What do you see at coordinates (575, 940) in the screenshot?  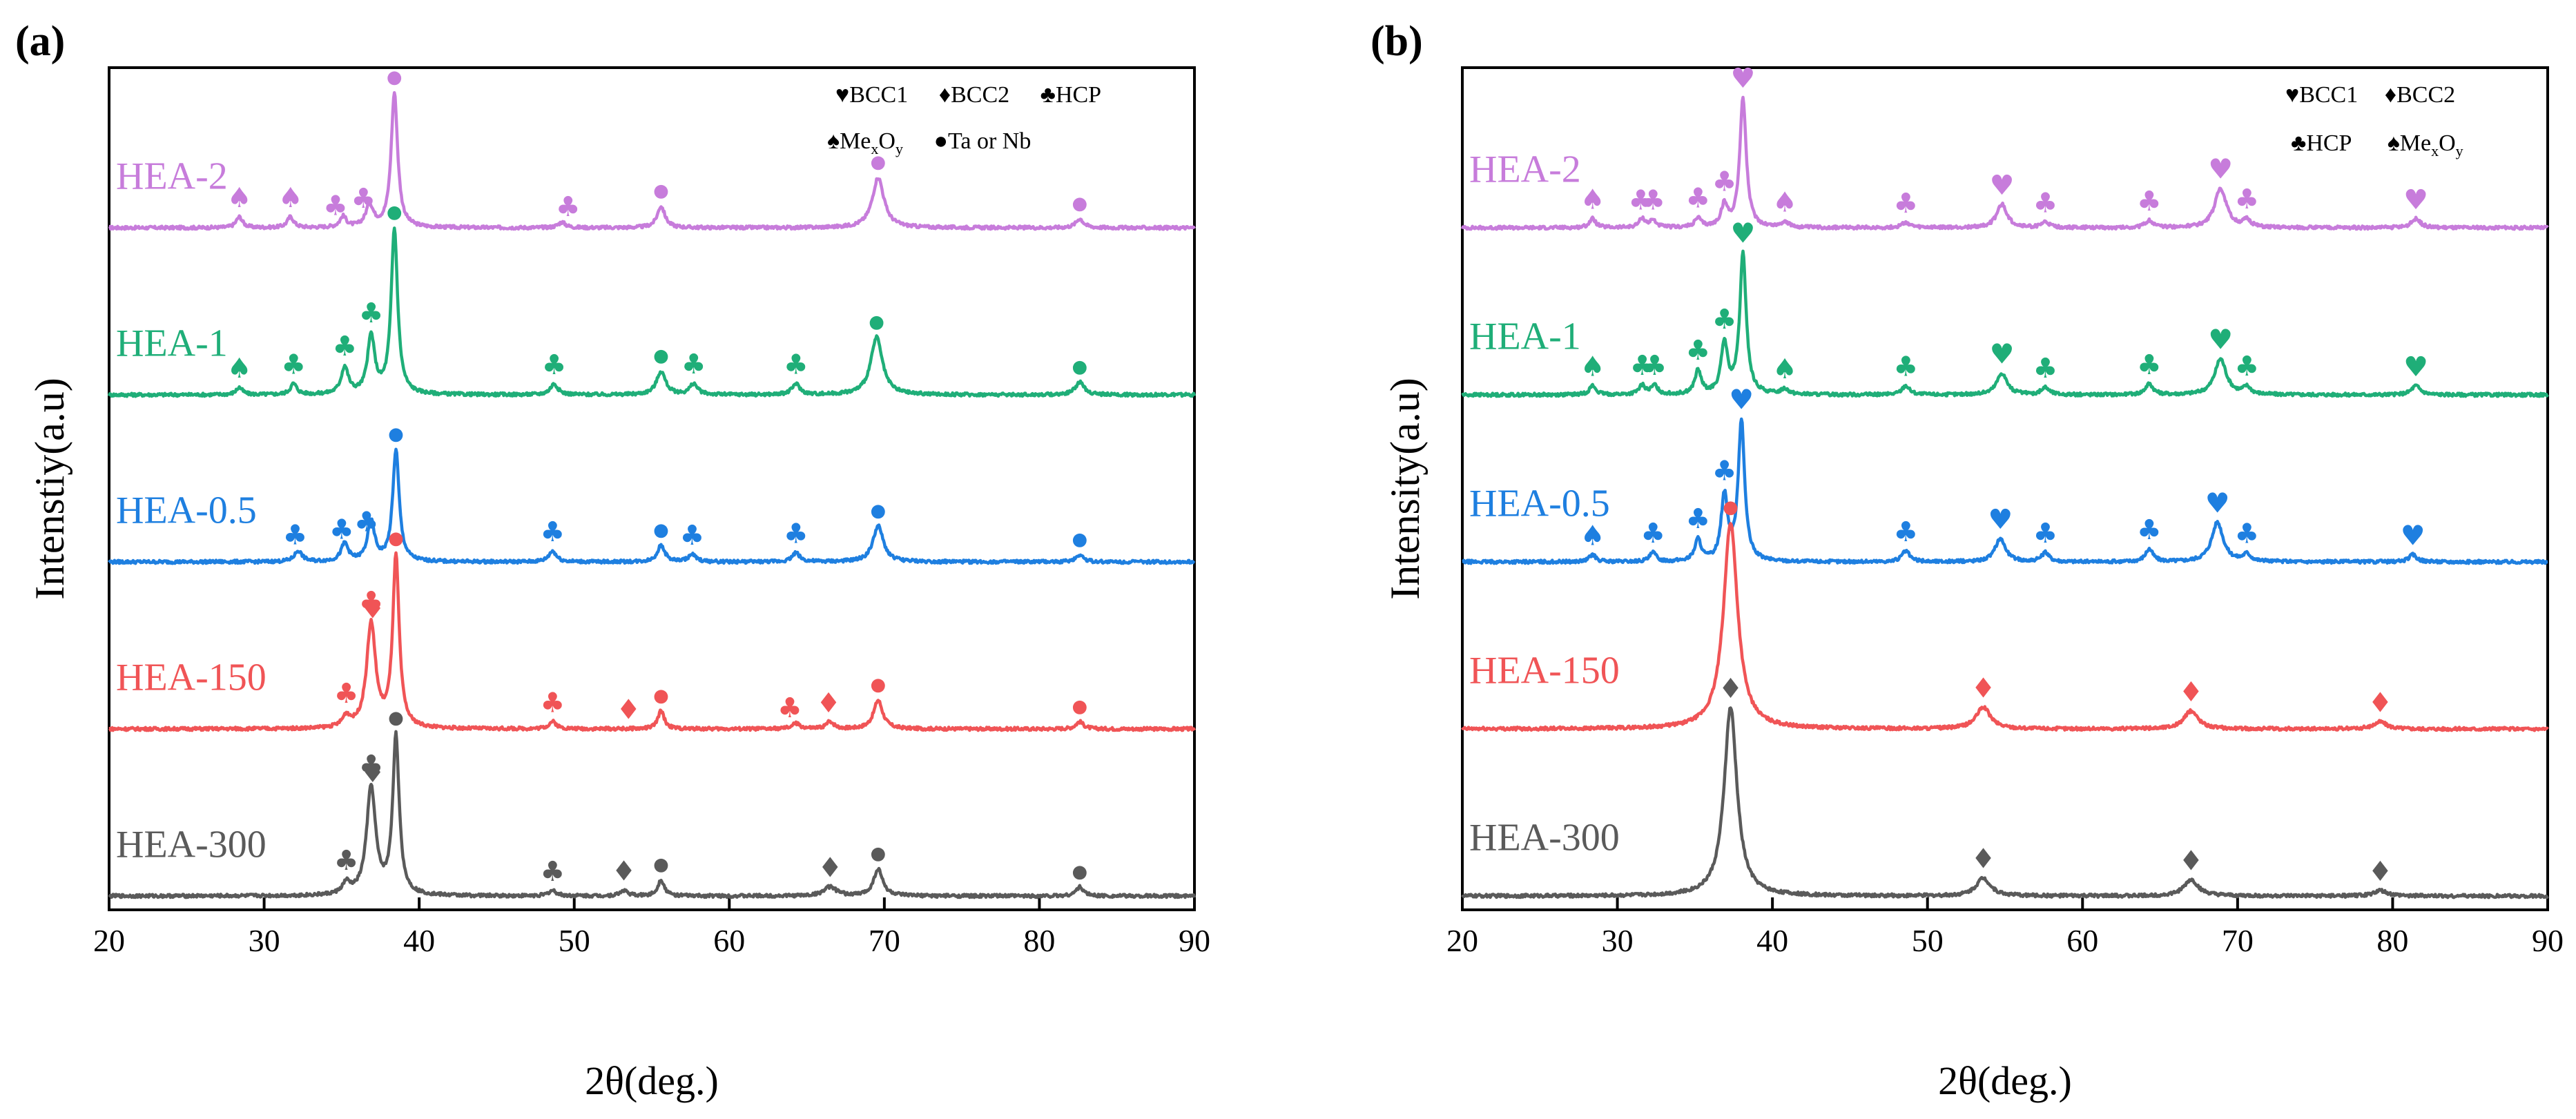 I see `x-tick-label: 50` at bounding box center [575, 940].